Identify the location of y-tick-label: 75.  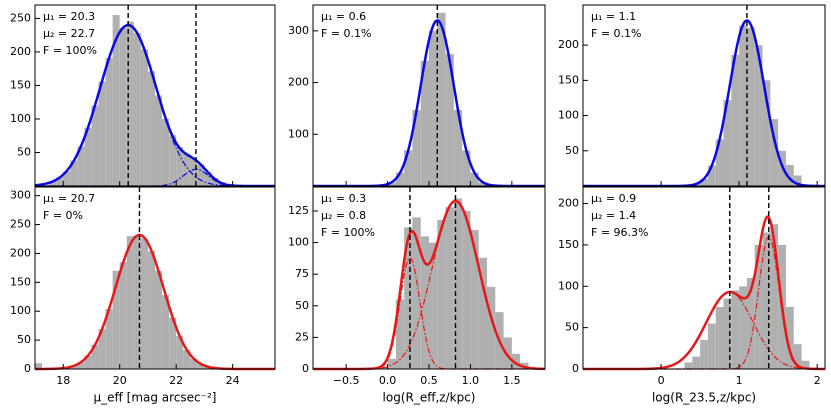
(302, 273).